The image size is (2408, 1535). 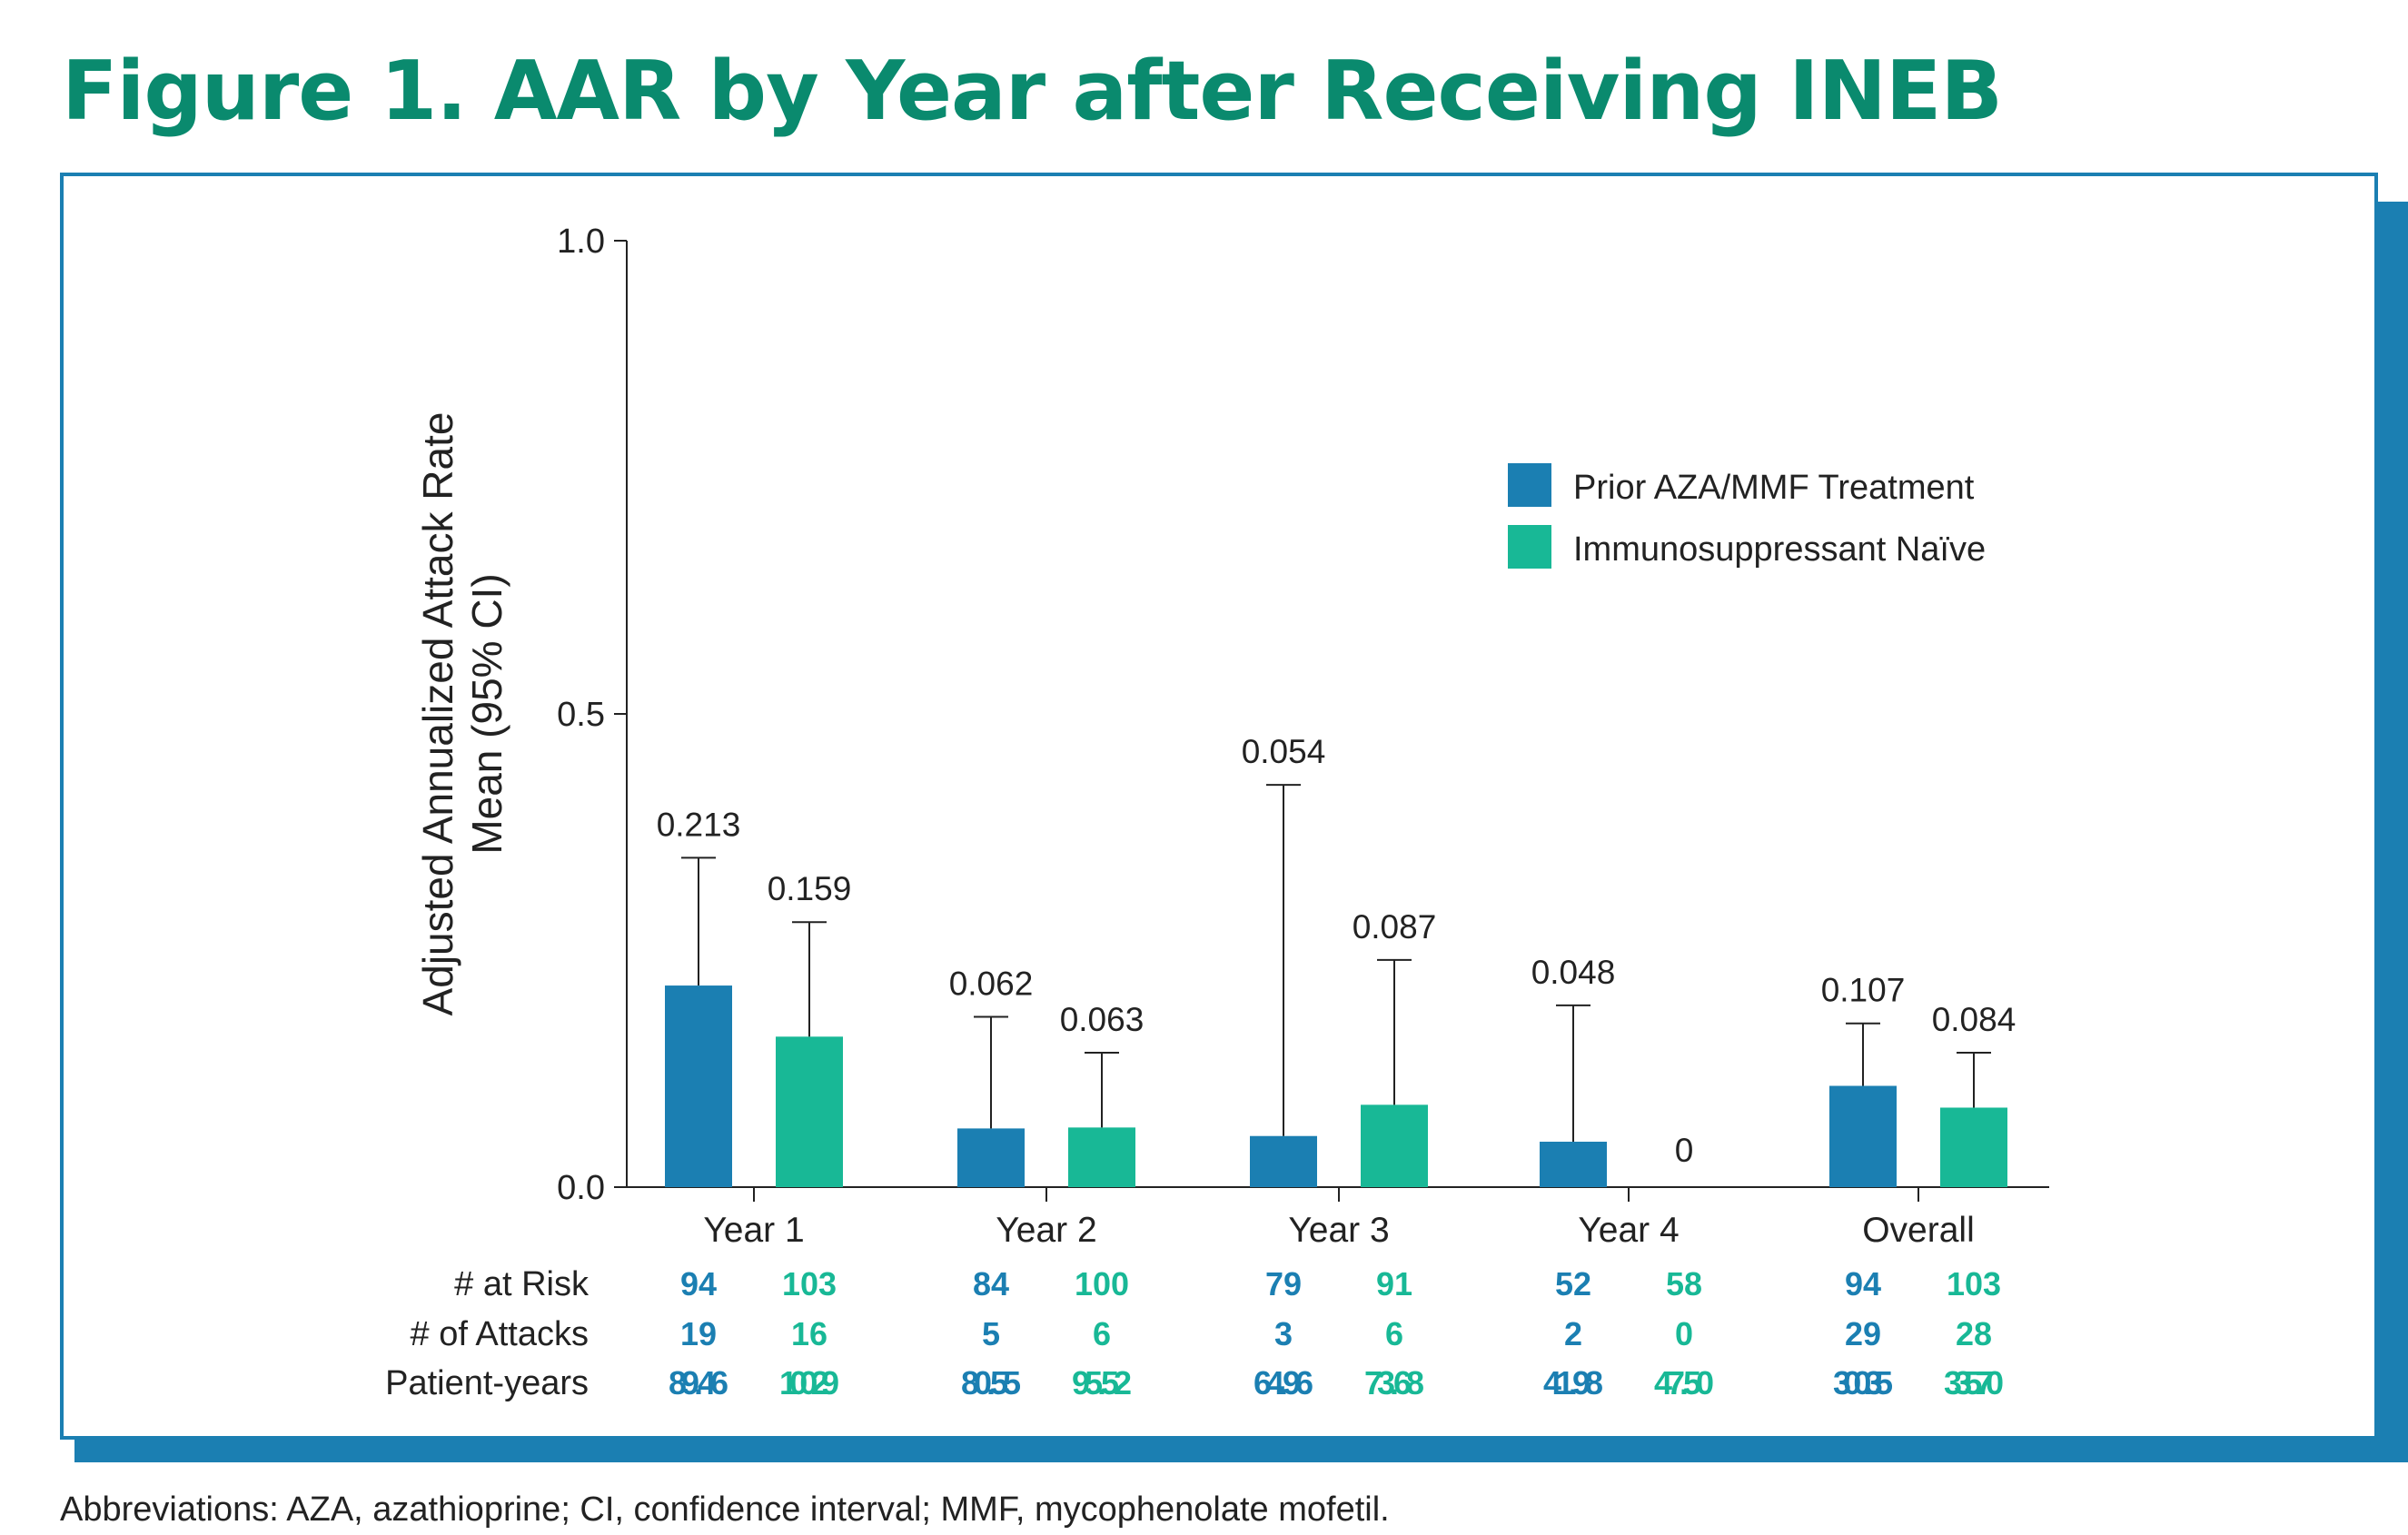 I want to click on table-cell: 335.70, so click(x=1974, y=1382).